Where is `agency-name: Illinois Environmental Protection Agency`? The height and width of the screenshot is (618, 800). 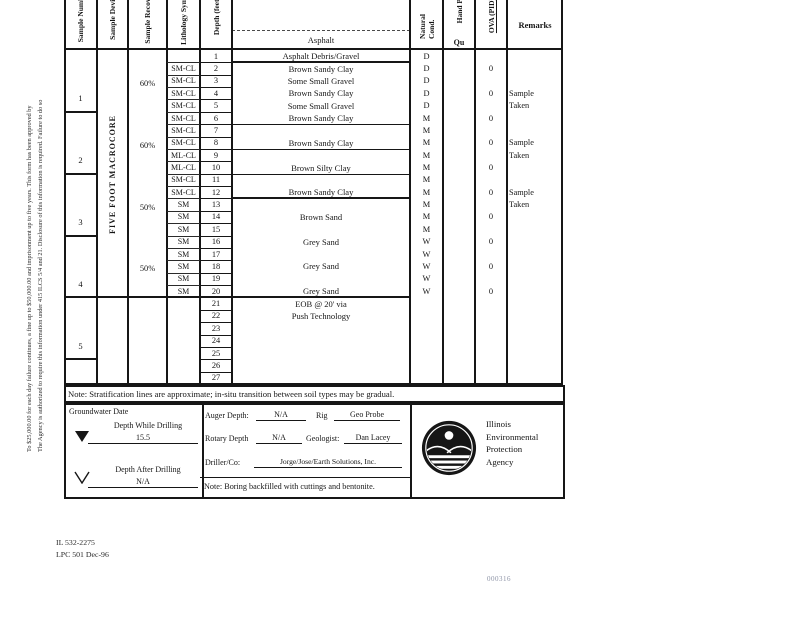
agency-name: Illinois Environmental Protection Agency is located at coordinates (512, 443).